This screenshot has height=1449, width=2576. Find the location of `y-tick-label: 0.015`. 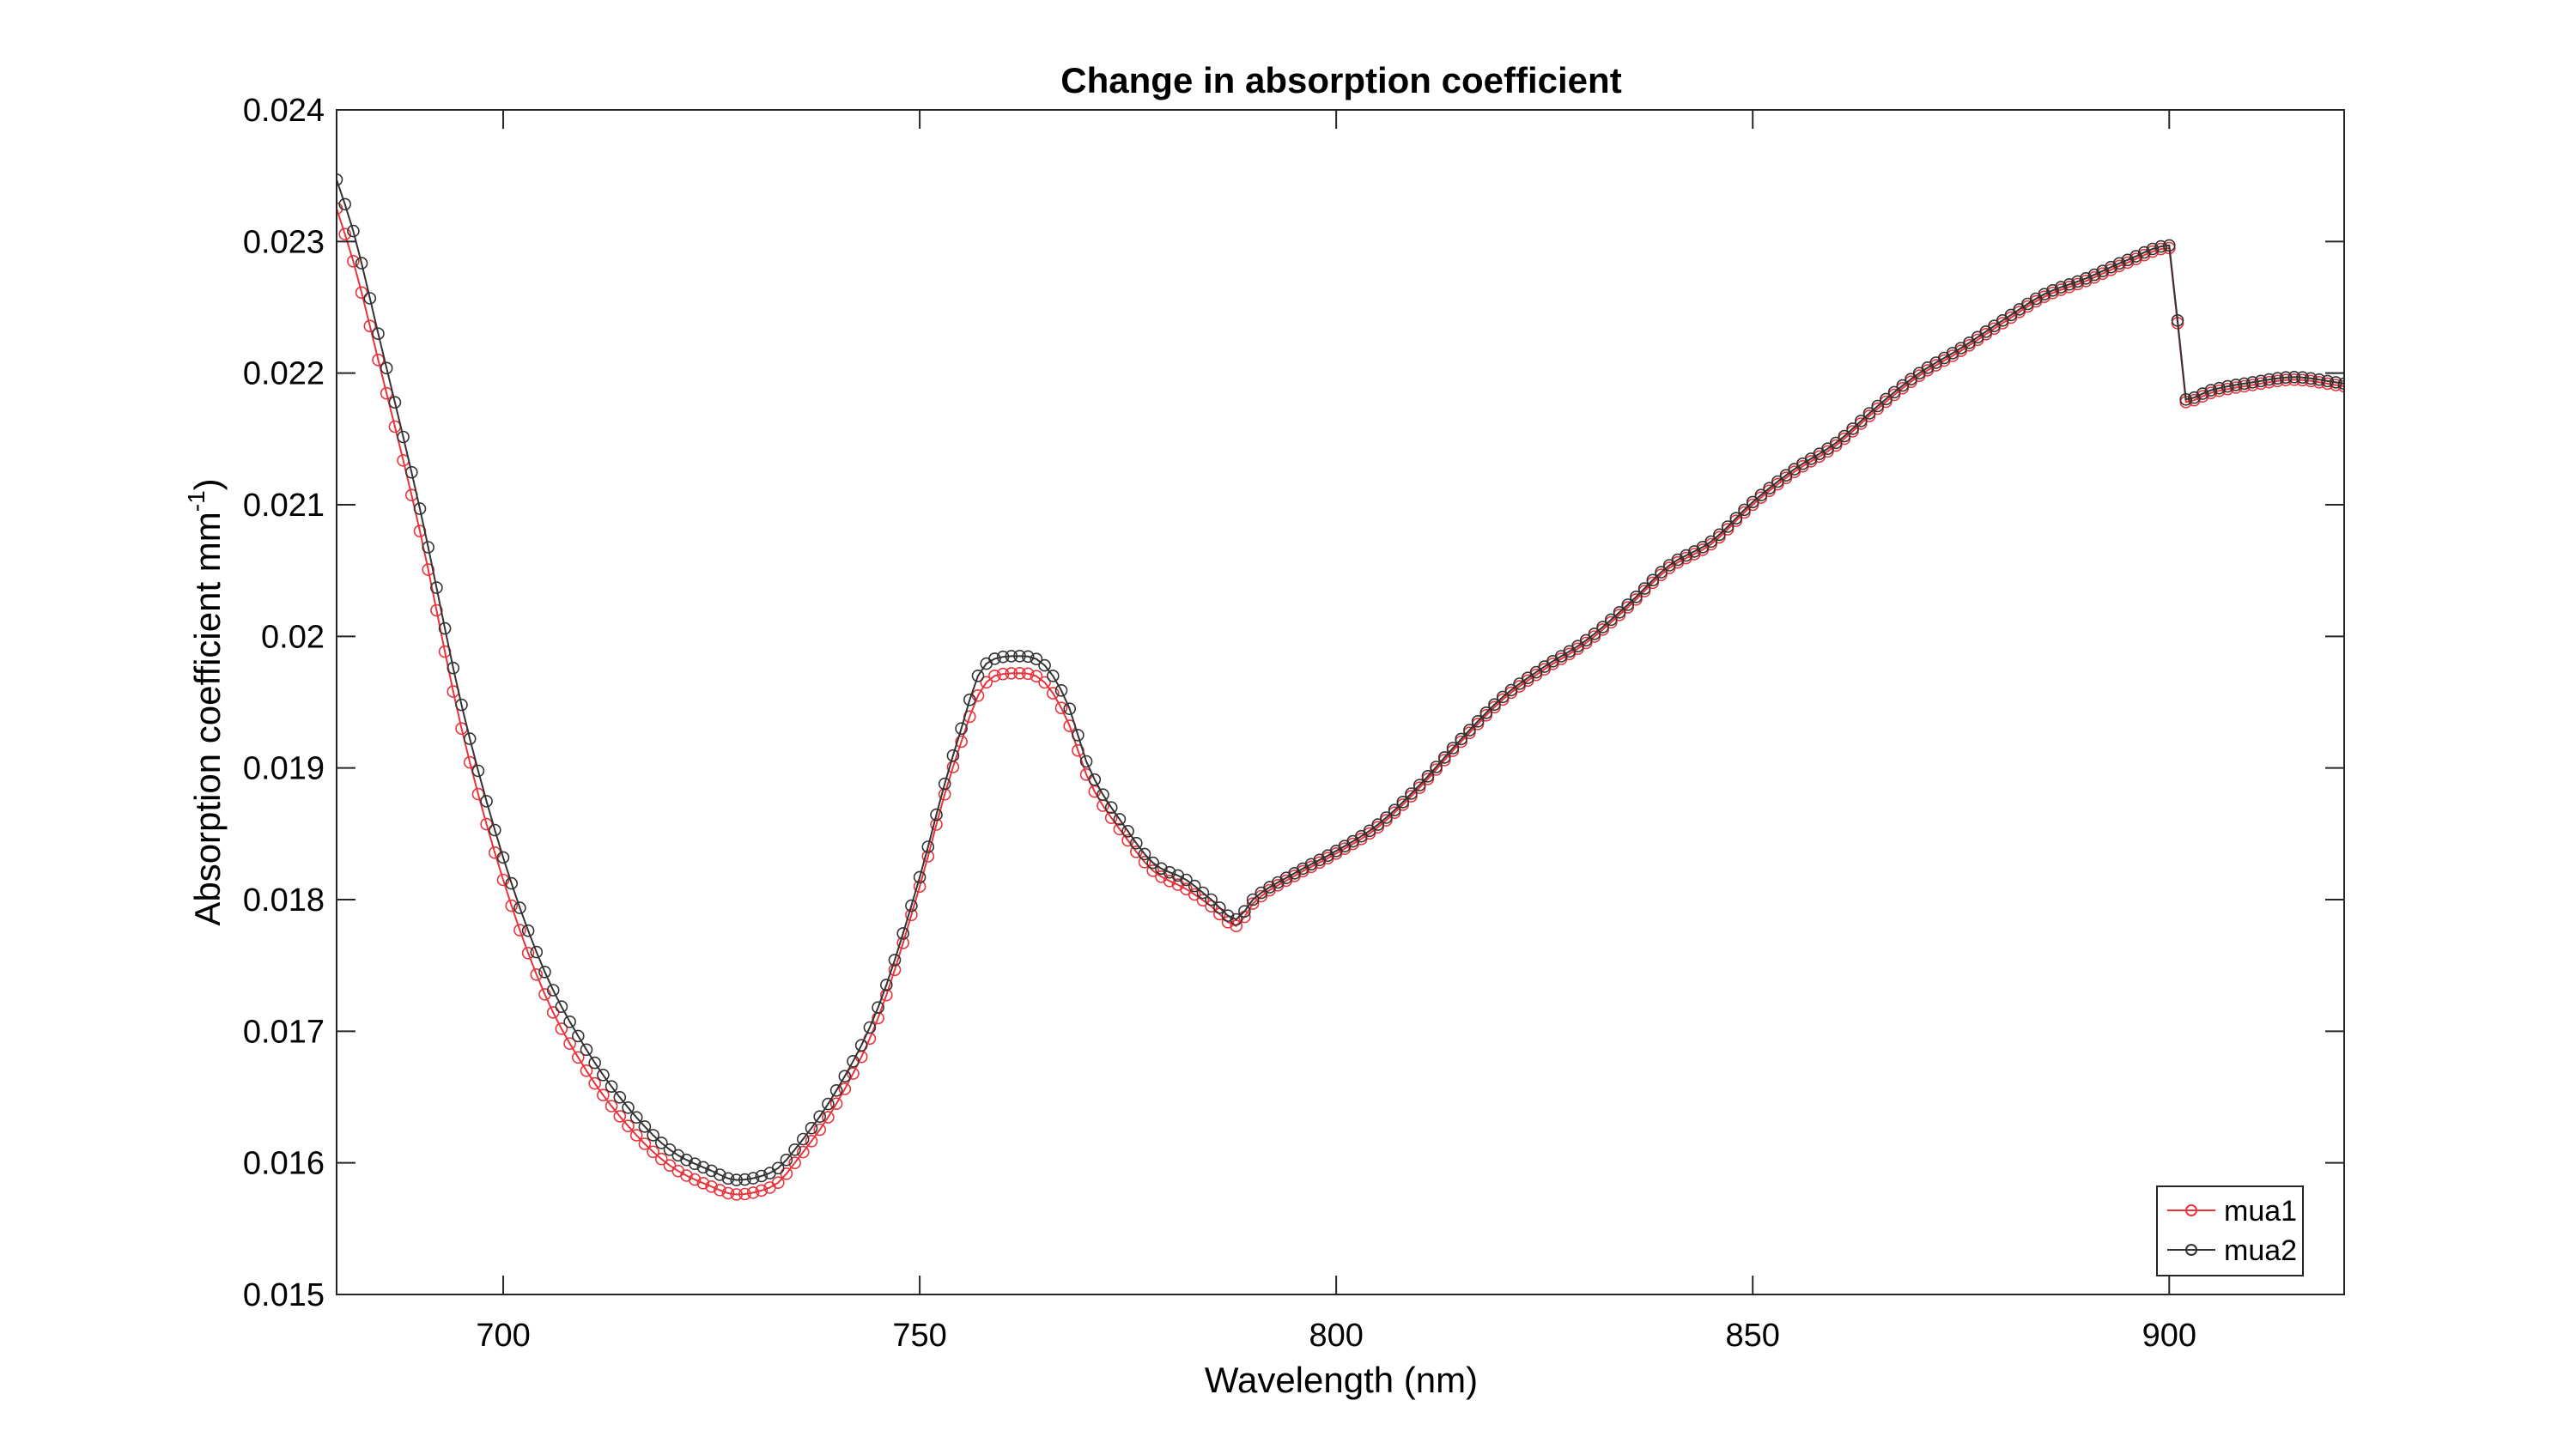

y-tick-label: 0.015 is located at coordinates (284, 1295).